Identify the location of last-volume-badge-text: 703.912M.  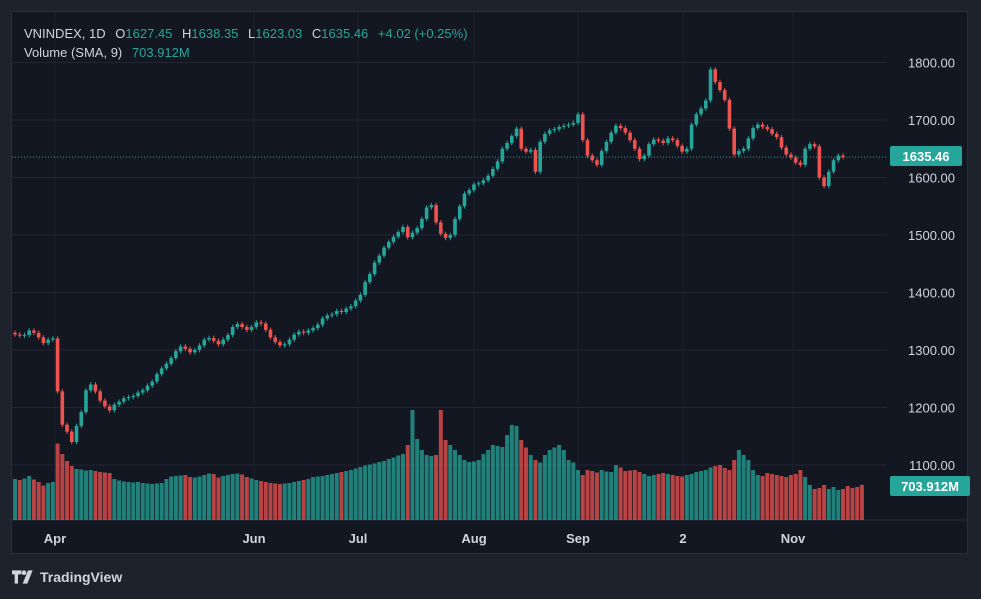
(930, 486).